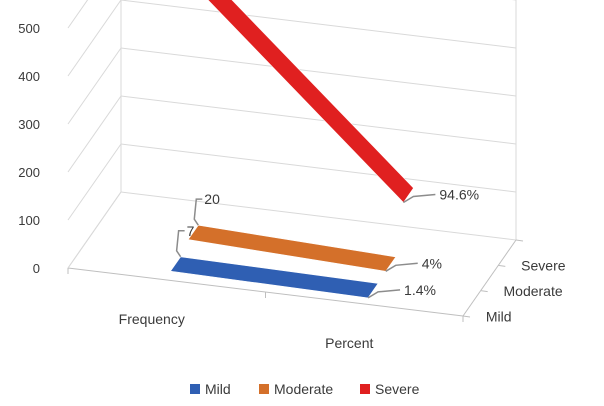  What do you see at coordinates (29, 28) in the screenshot?
I see `z-tick-label: 500` at bounding box center [29, 28].